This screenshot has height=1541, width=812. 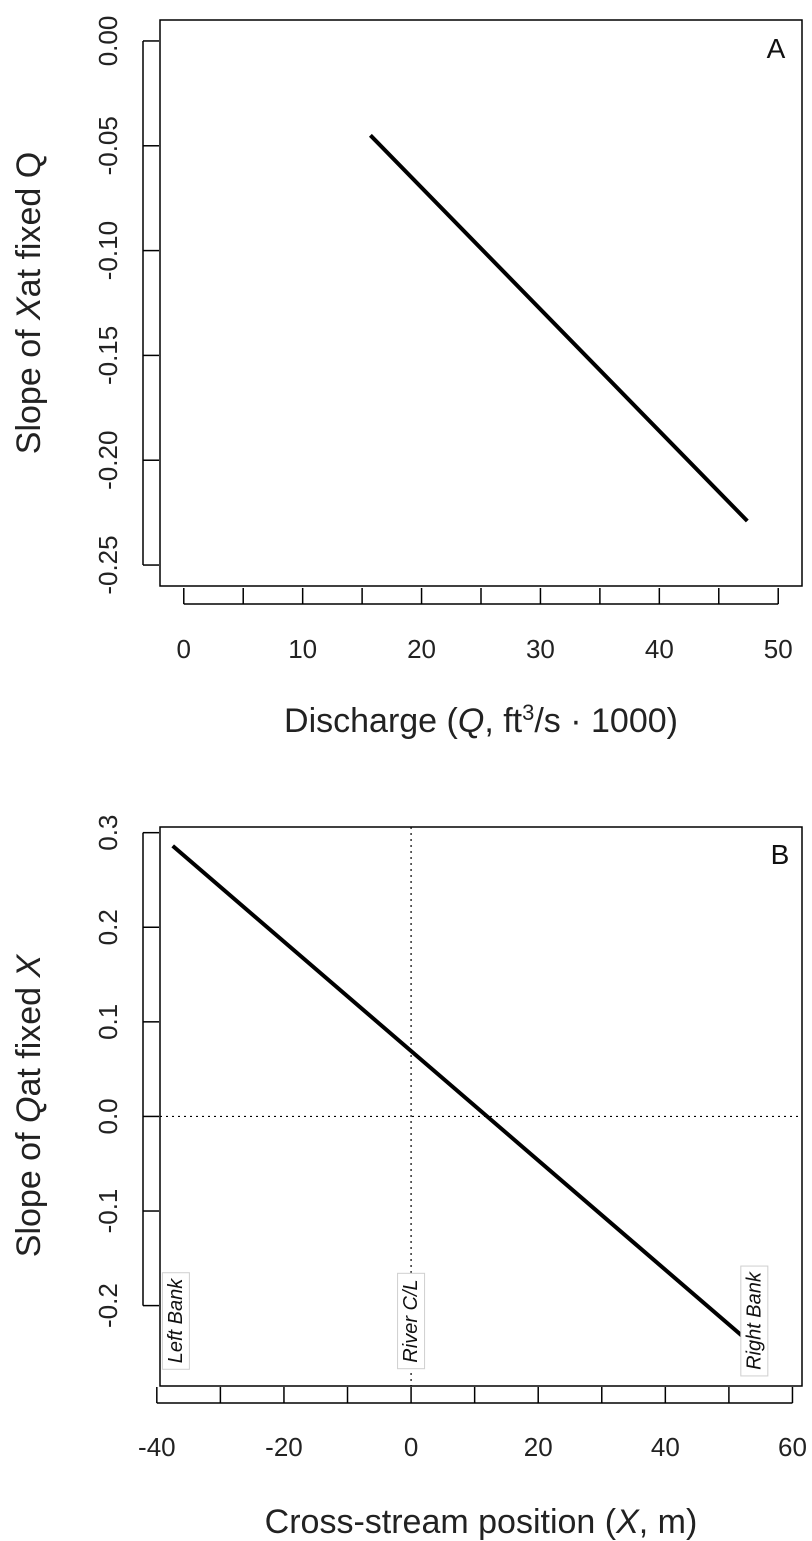 I want to click on annotation-text: Left Bank, so click(x=176, y=1321).